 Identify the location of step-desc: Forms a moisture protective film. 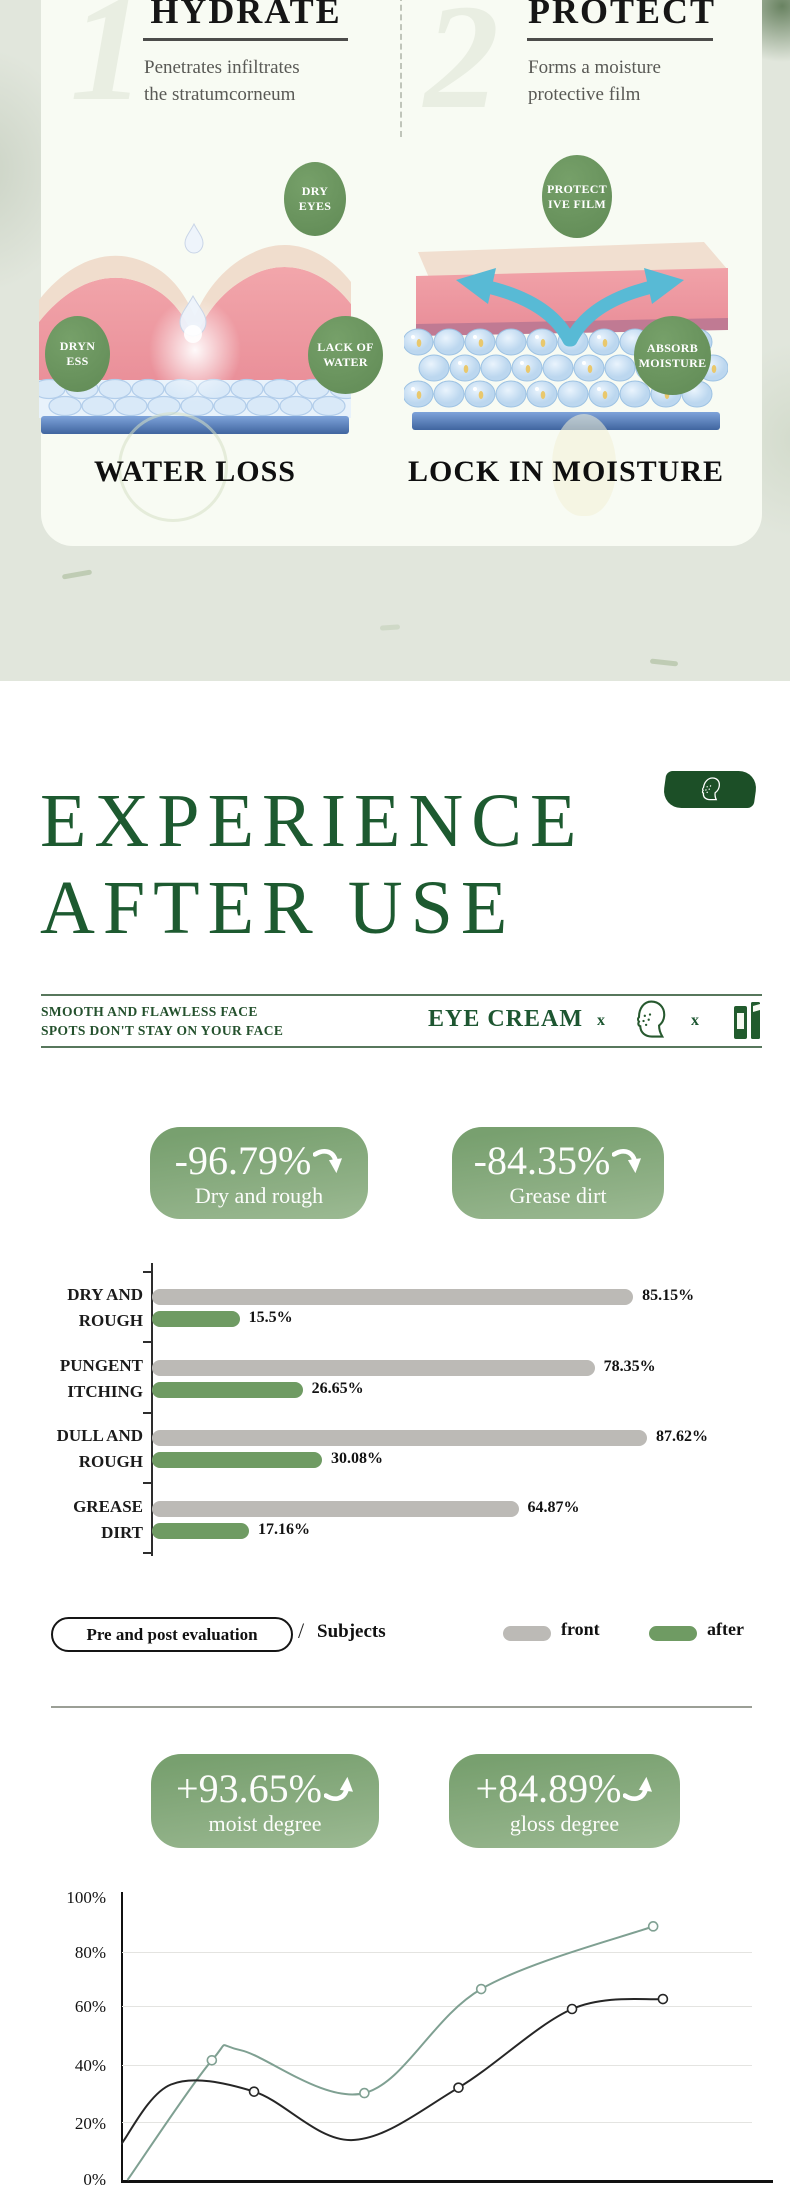
(628, 81).